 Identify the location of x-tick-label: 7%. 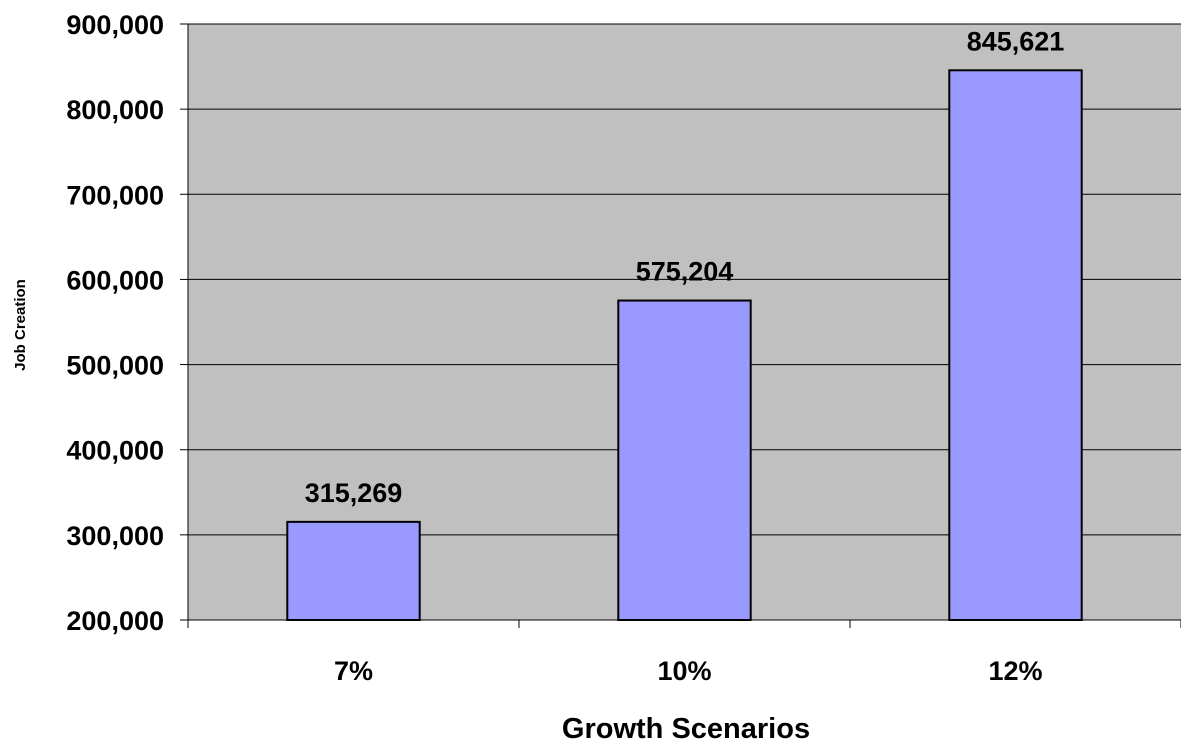
(353, 671).